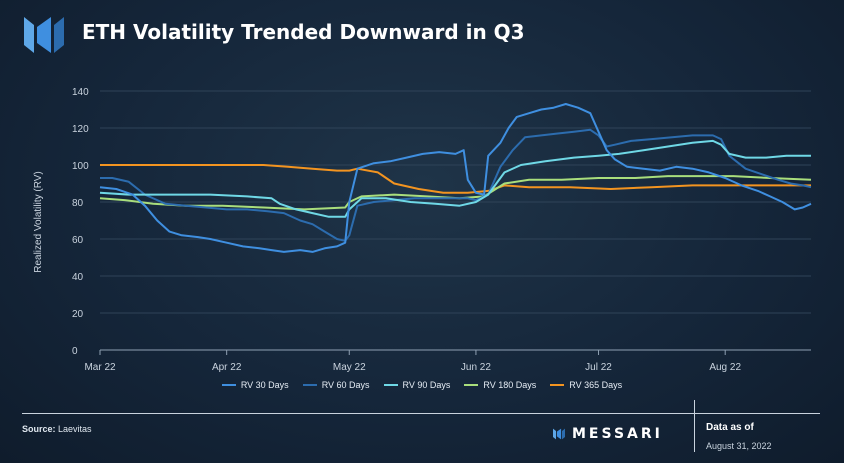  I want to click on y-axis-ticks: 0 20 40 60 80 100 120 140, so click(80, 222).